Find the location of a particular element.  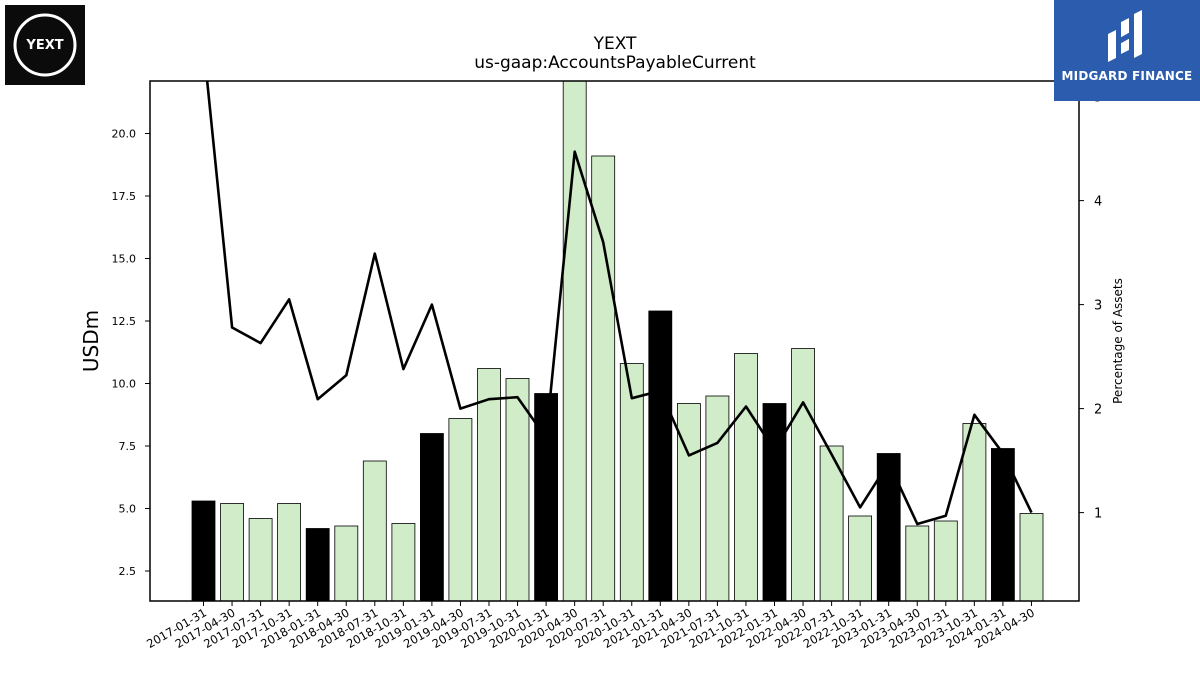

chart-subtitle: us-gaap:AccountsPayableCurrent is located at coordinates (615, 63).